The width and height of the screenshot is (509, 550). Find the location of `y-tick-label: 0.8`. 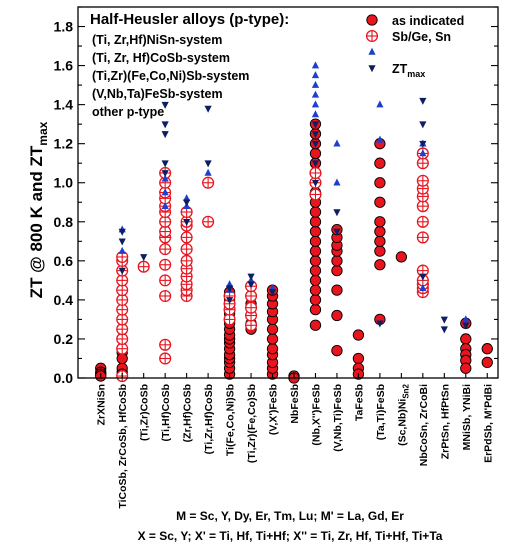

y-tick-label: 0.8 is located at coordinates (64, 222).